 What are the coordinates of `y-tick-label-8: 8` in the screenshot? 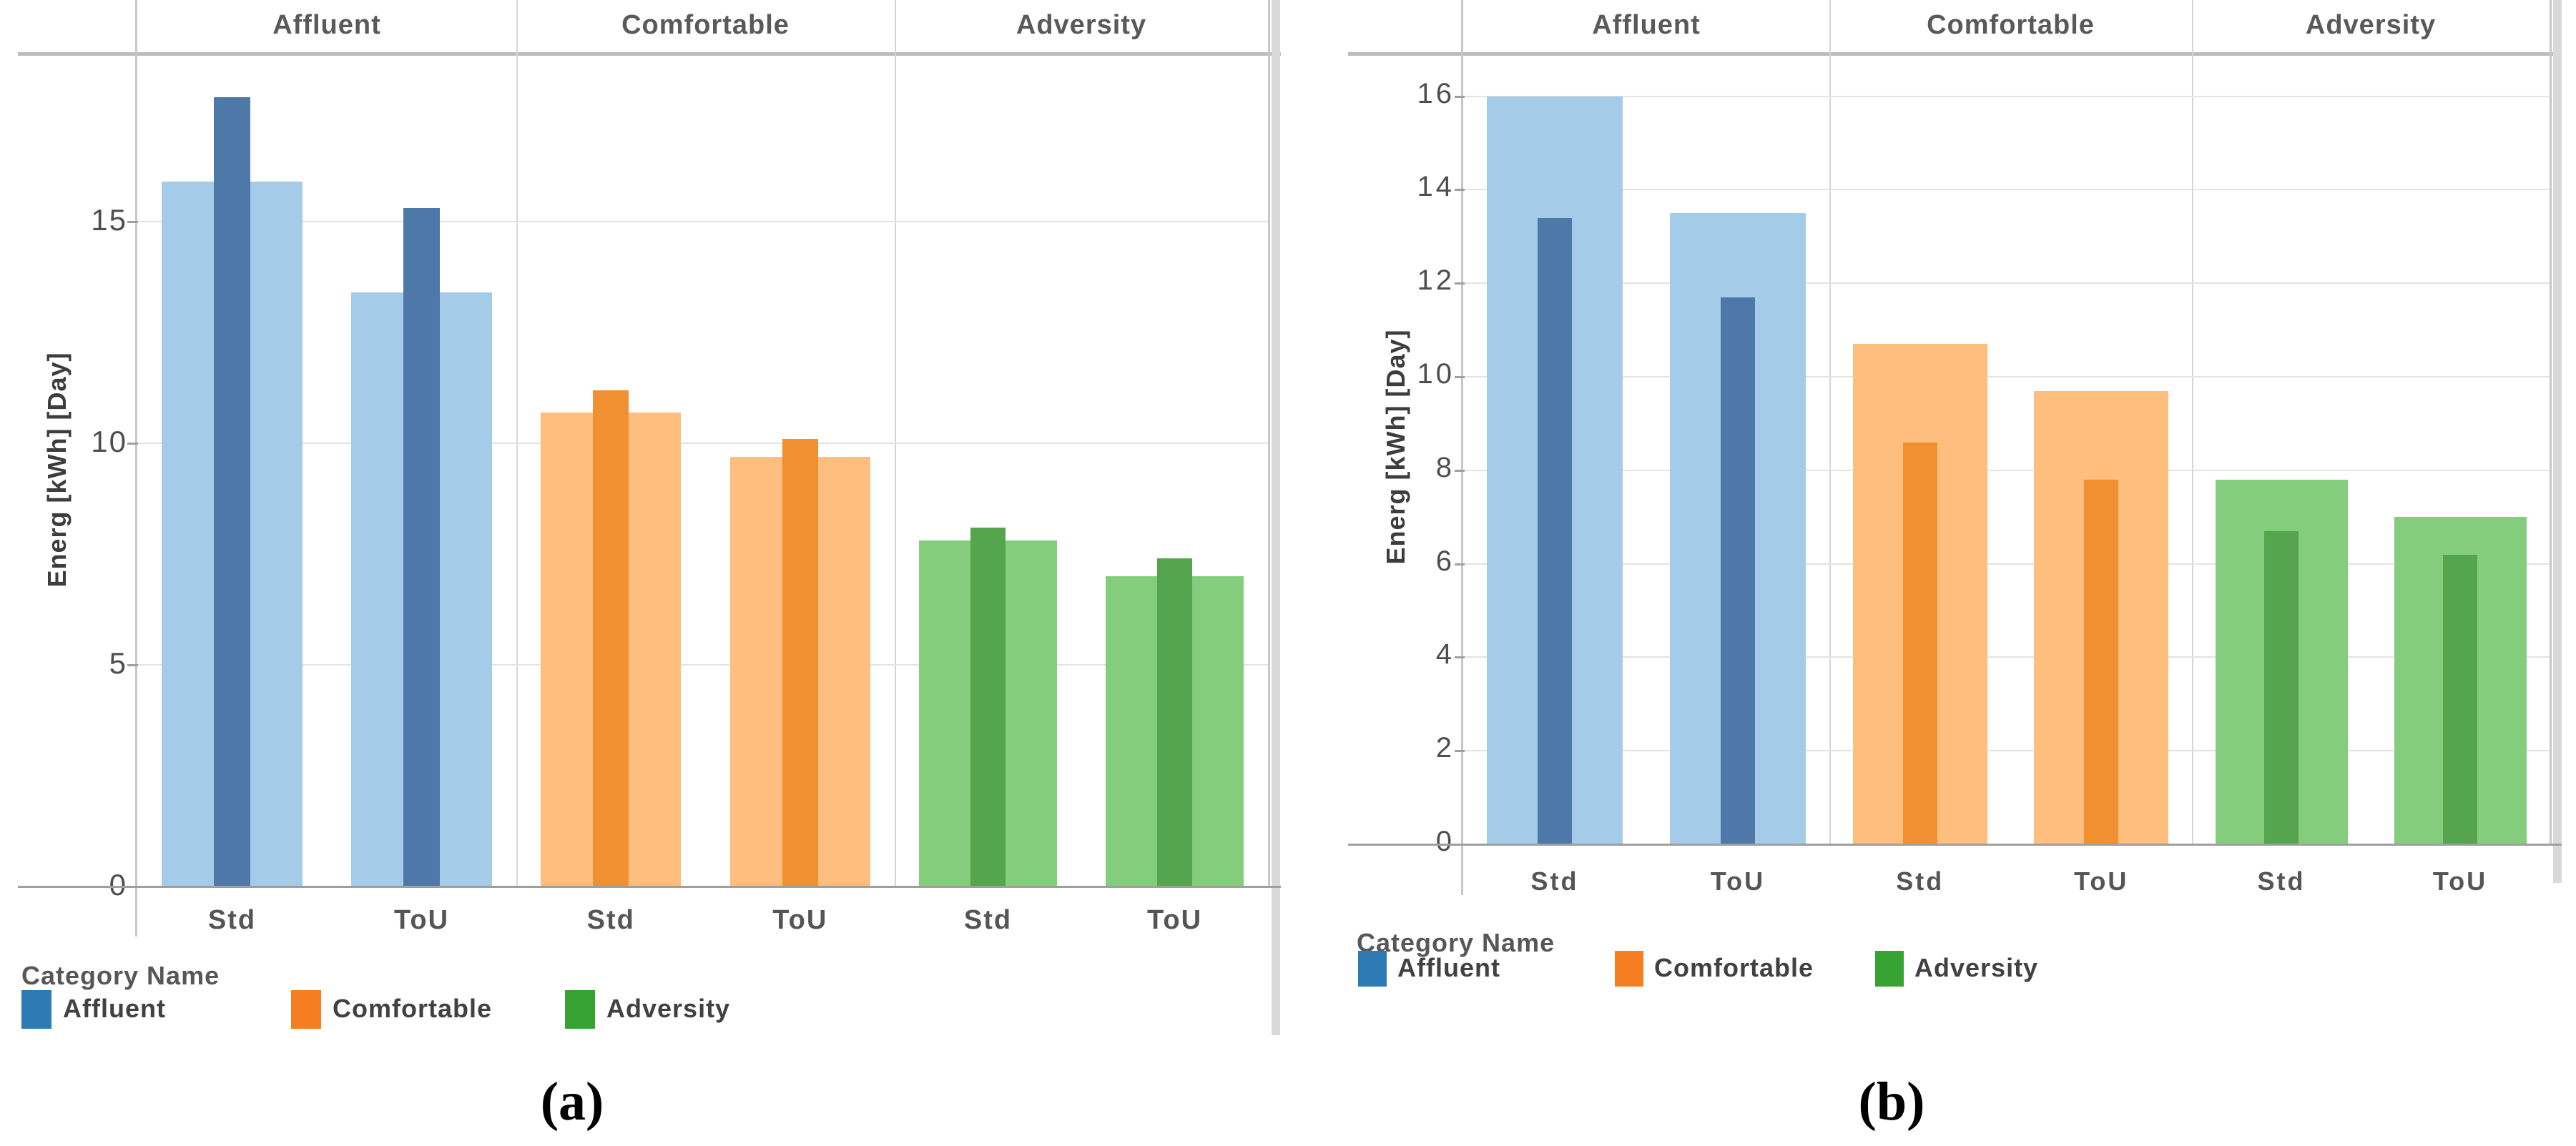 It's located at (1445, 467).